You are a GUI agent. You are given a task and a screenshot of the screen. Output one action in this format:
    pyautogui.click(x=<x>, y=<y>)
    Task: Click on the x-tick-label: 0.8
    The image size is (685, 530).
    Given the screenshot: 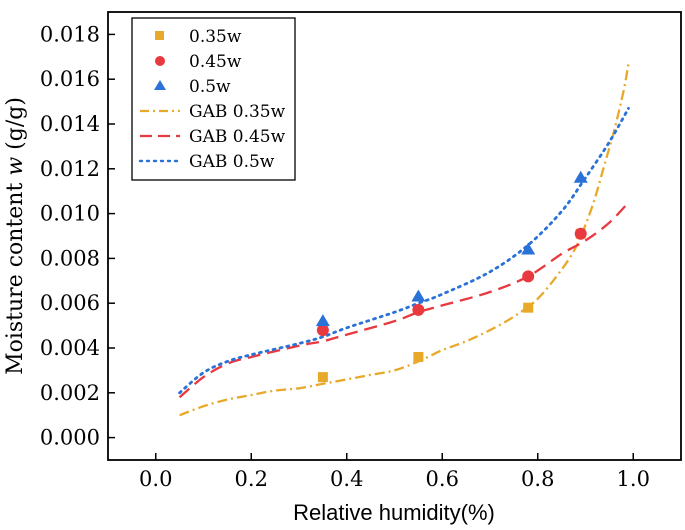 What is the action you would take?
    pyautogui.click(x=537, y=479)
    